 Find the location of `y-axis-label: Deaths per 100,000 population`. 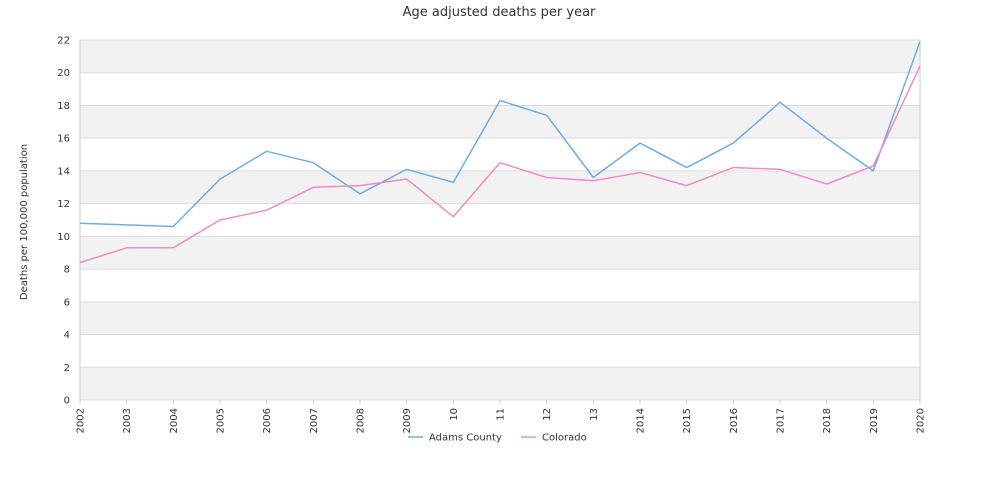

y-axis-label: Deaths per 100,000 population is located at coordinates (24, 222).